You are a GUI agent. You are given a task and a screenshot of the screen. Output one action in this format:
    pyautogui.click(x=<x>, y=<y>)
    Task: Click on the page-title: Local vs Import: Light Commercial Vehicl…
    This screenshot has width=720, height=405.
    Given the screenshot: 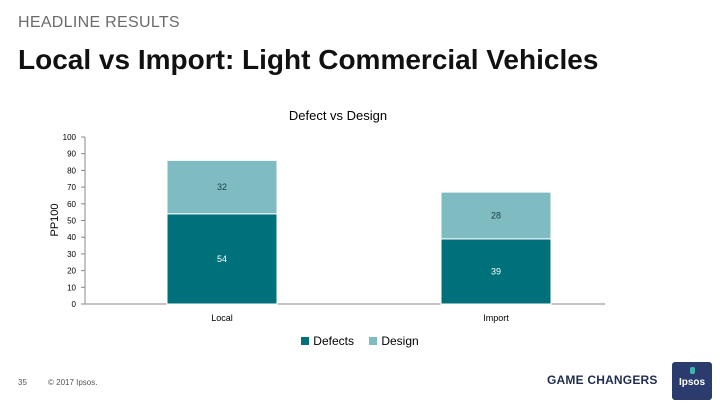 What is the action you would take?
    pyautogui.click(x=308, y=59)
    